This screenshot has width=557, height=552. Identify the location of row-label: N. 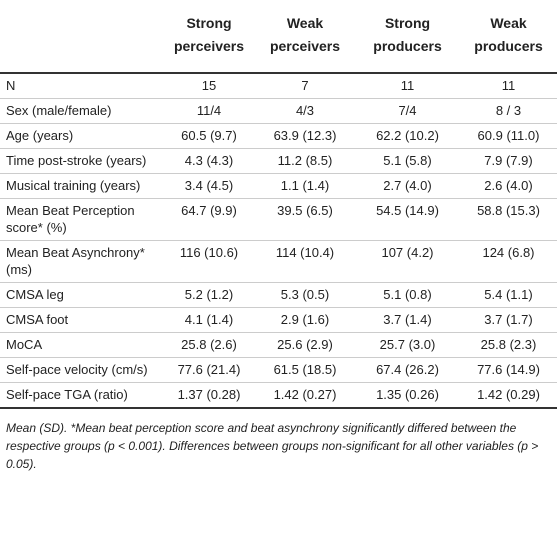
(81, 86).